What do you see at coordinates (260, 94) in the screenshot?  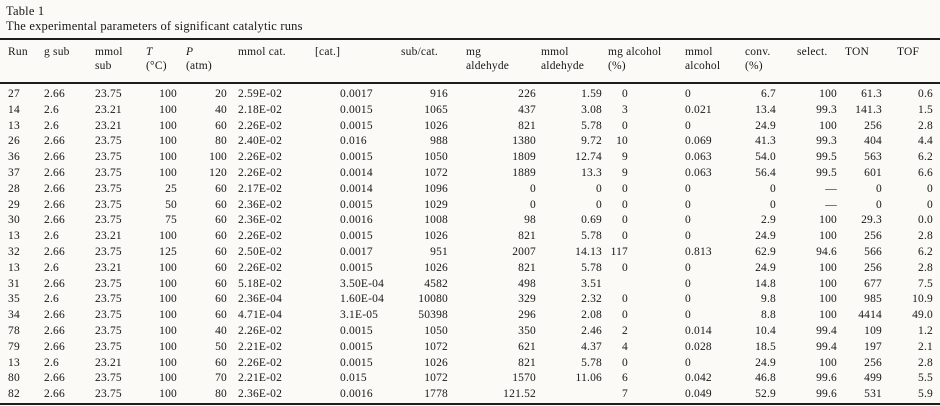 I see `cell-mmol-cat: 2.59E-02` at bounding box center [260, 94].